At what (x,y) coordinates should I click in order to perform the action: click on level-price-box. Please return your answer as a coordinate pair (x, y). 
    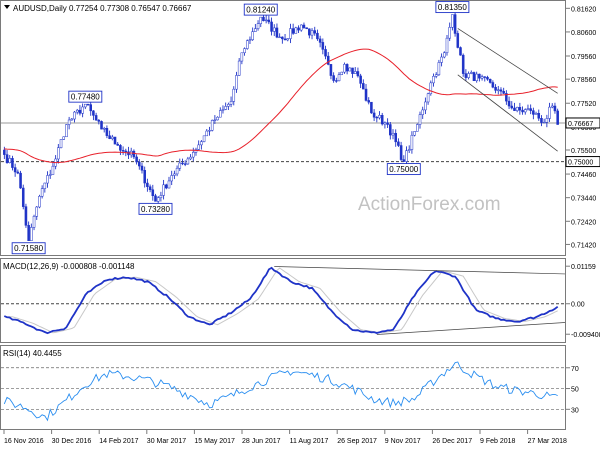
    Looking at the image, I should click on (582, 162).